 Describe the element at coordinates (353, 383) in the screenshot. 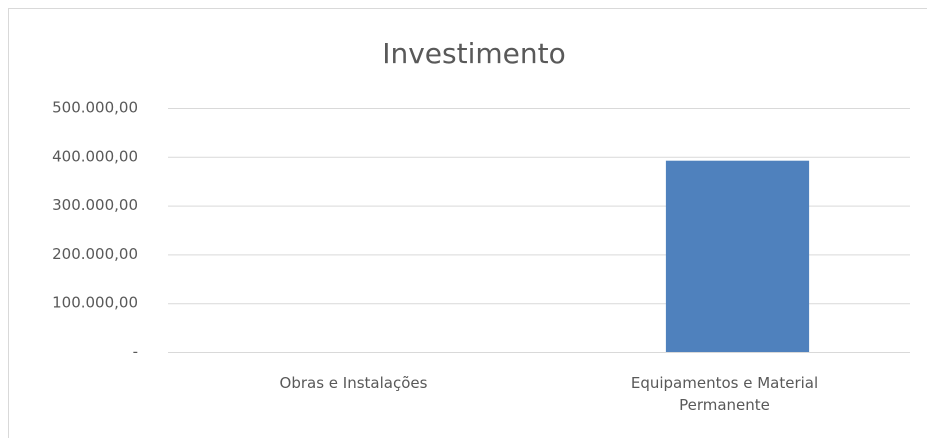

I see `x-tick-label: Obras e Instalações` at that location.